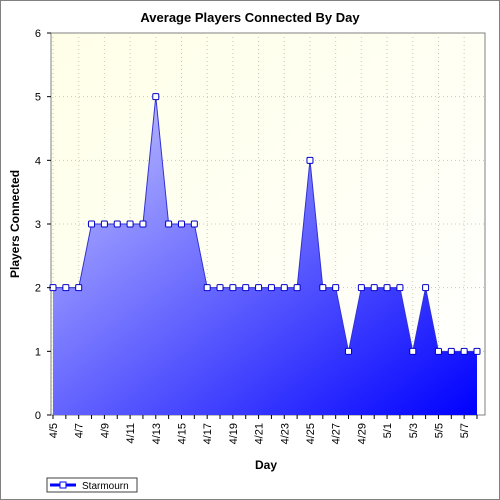  I want to click on x-tick-label: 4/11, so click(131, 433).